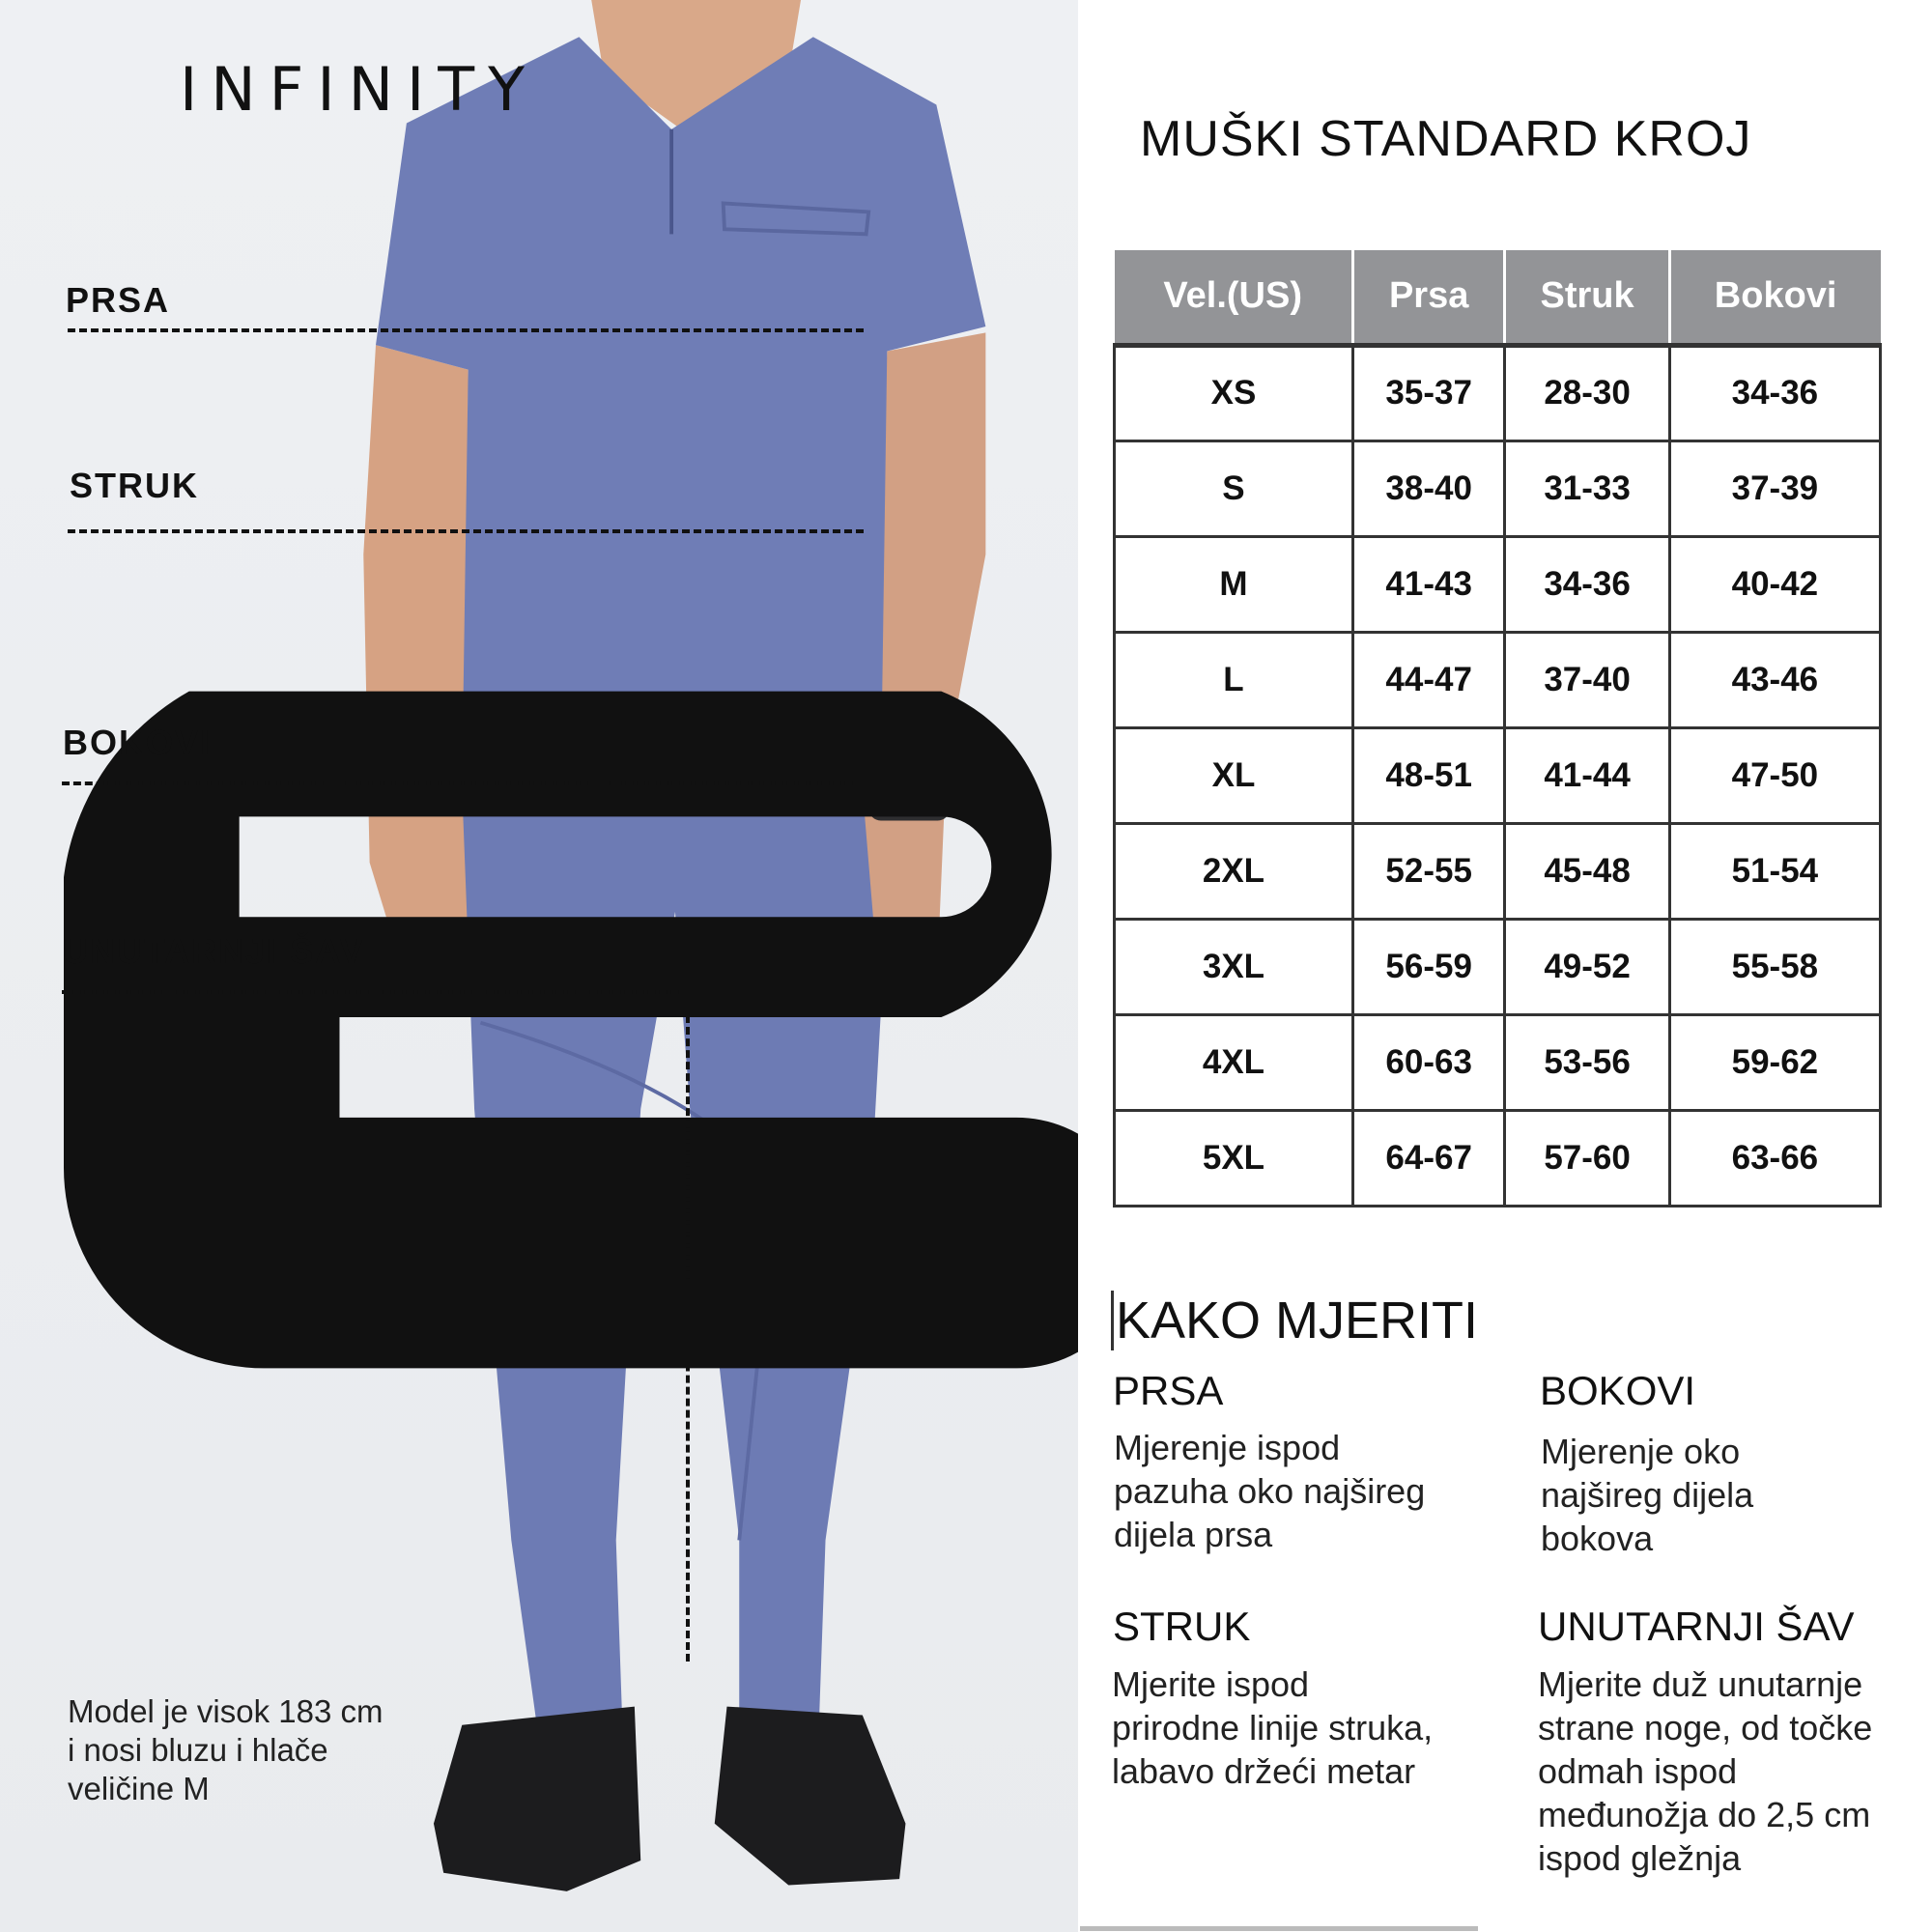  I want to click on measurement-cell: 45-48, so click(1587, 871).